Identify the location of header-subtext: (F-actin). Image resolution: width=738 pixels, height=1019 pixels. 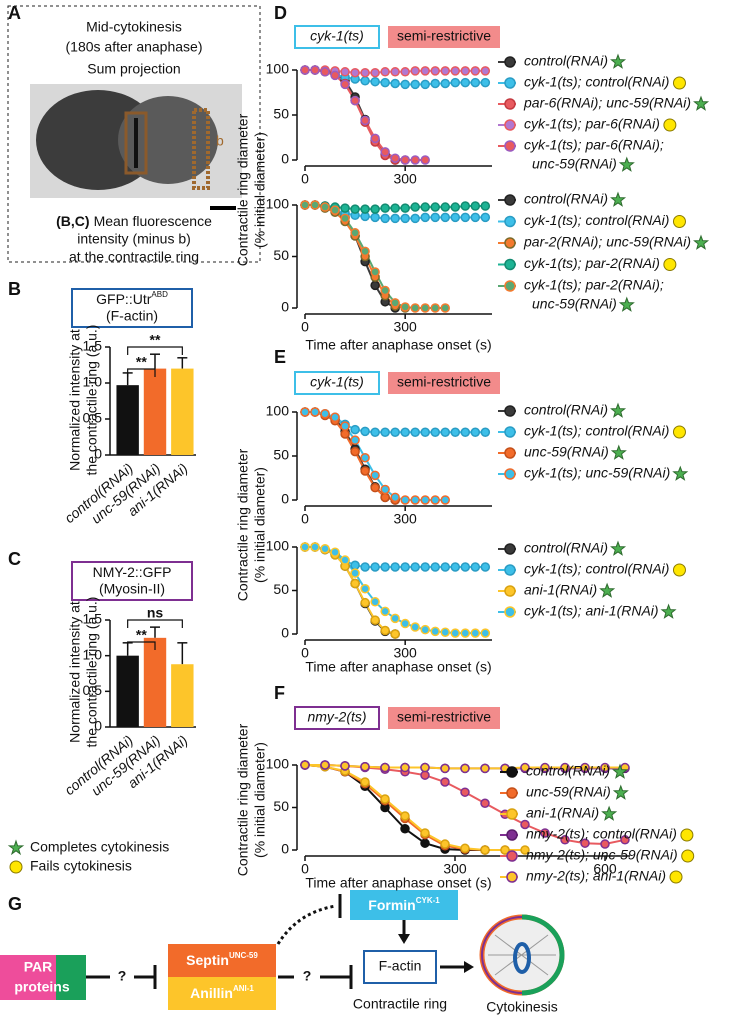
(132, 316).